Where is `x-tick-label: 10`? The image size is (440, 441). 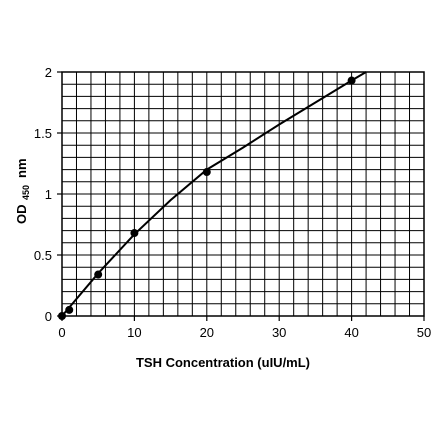
x-tick-label: 10 is located at coordinates (134, 332).